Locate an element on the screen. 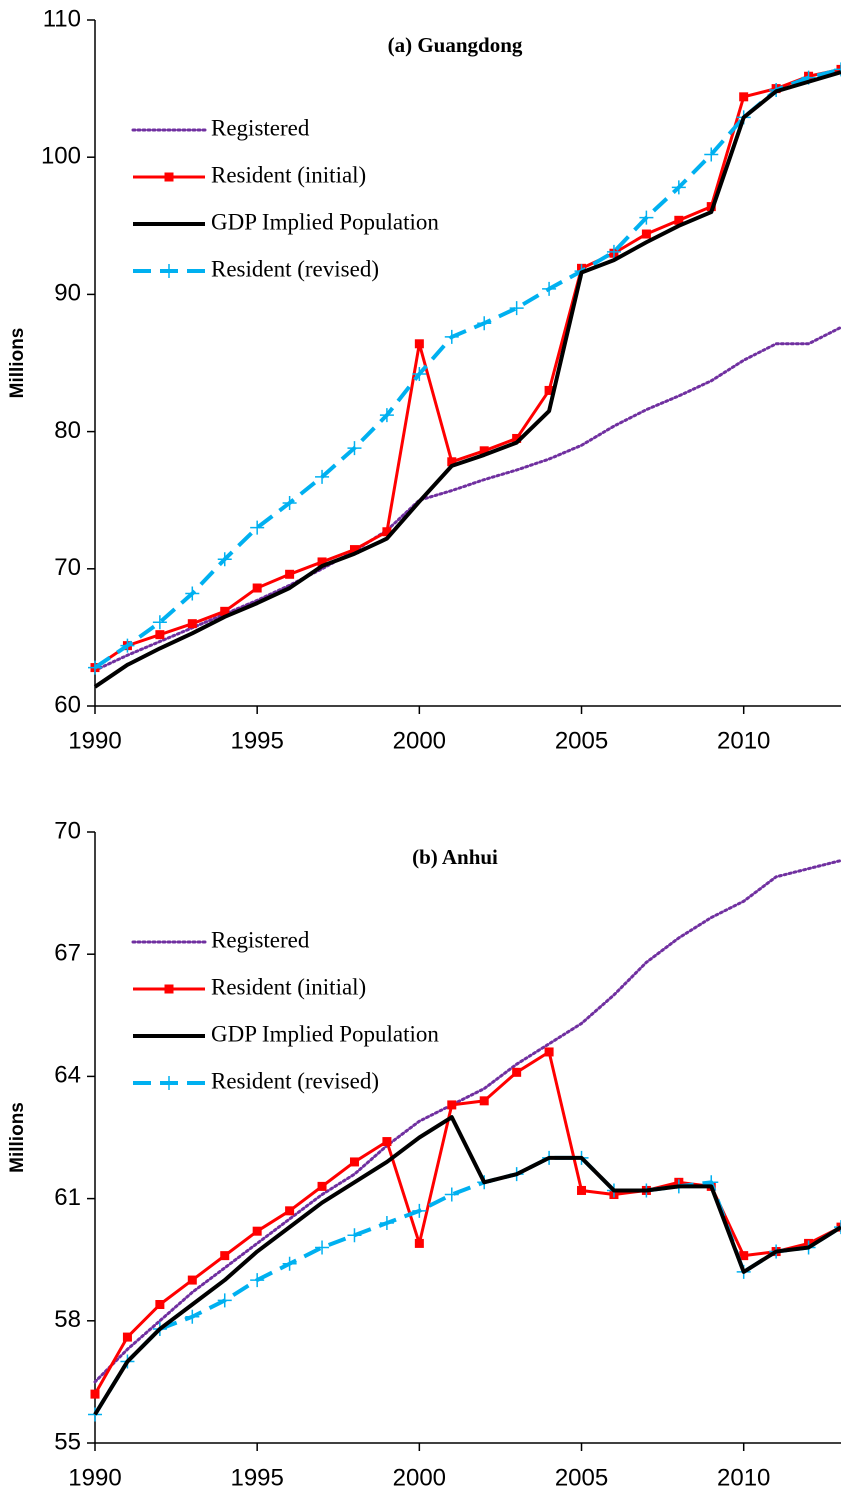 Image resolution: width=841 pixels, height=1501 pixels. y-tick-label: 60 is located at coordinates (67, 704).